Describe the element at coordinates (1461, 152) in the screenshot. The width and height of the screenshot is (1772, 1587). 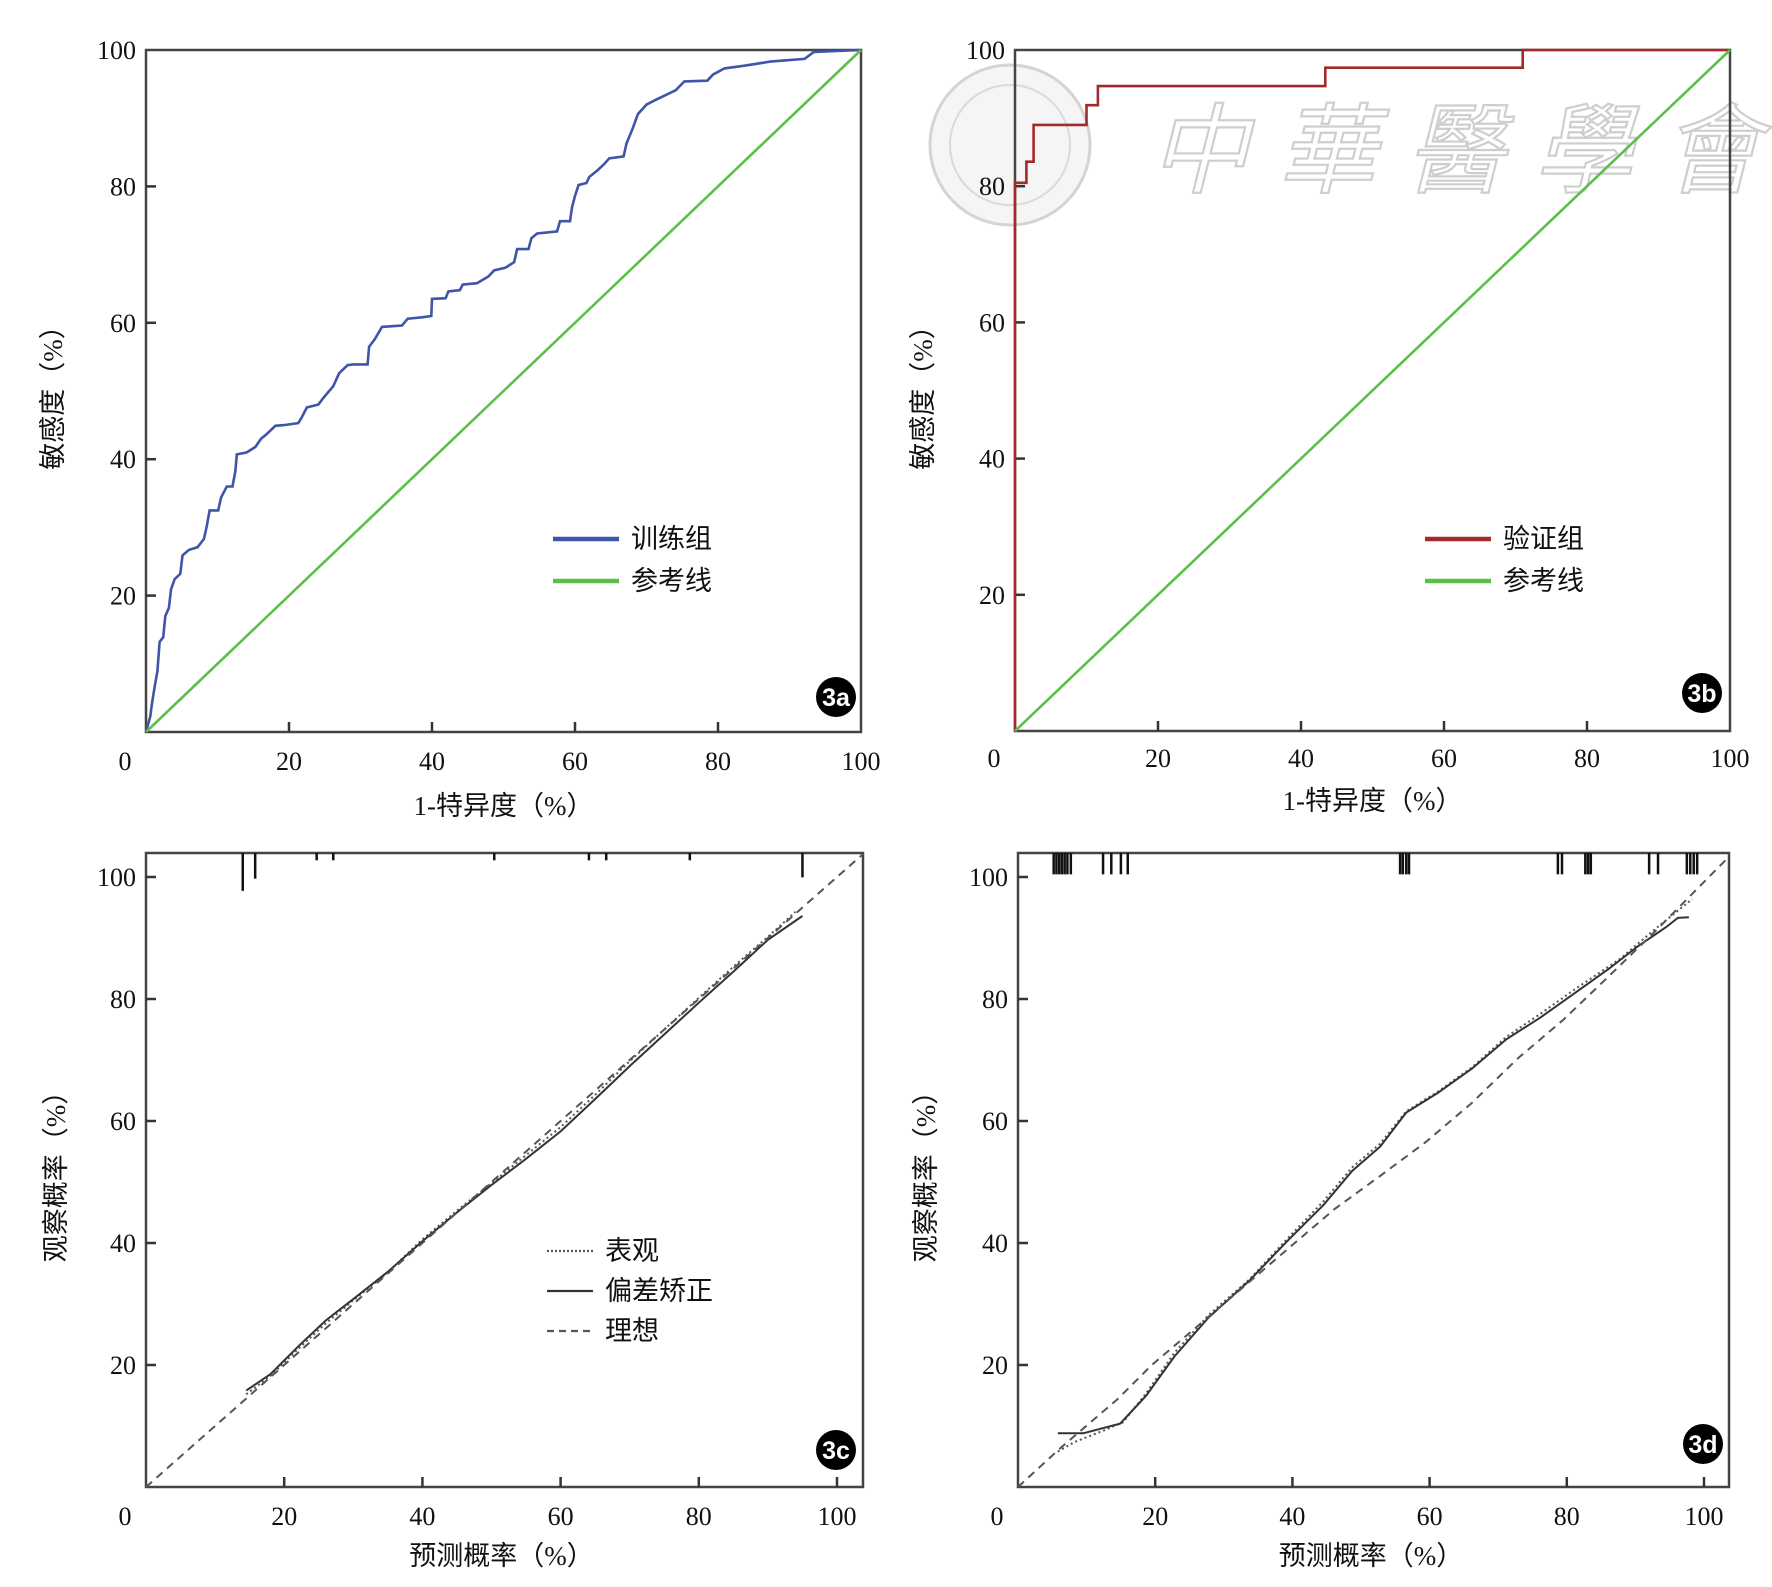
I see `watermark-text: 中華醫學會` at that location.